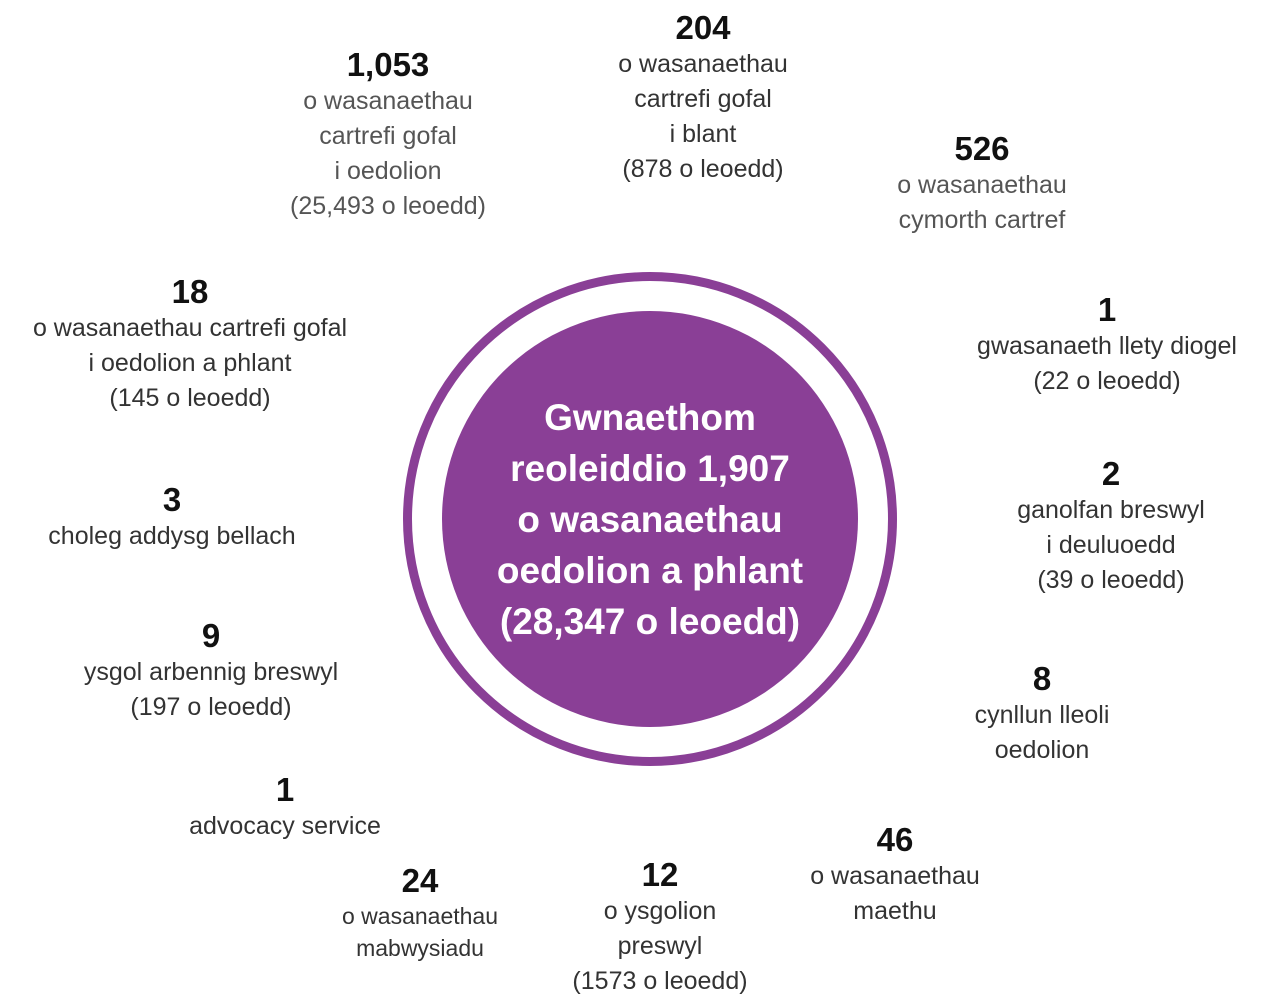 The width and height of the screenshot is (1262, 999). Describe the element at coordinates (190, 363) in the screenshot. I see `stat-desc-line: i oedolion a phlant` at that location.